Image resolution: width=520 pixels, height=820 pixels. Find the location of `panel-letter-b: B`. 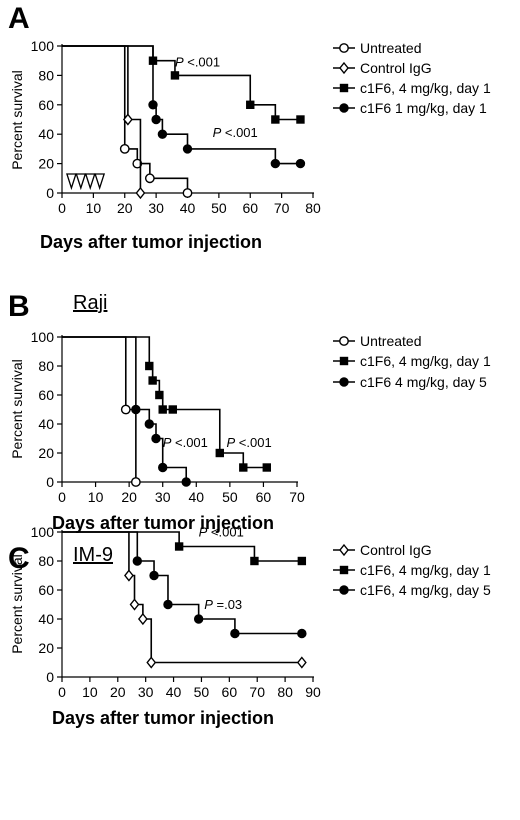

panel-letter-b: B is located at coordinates (19, 306).